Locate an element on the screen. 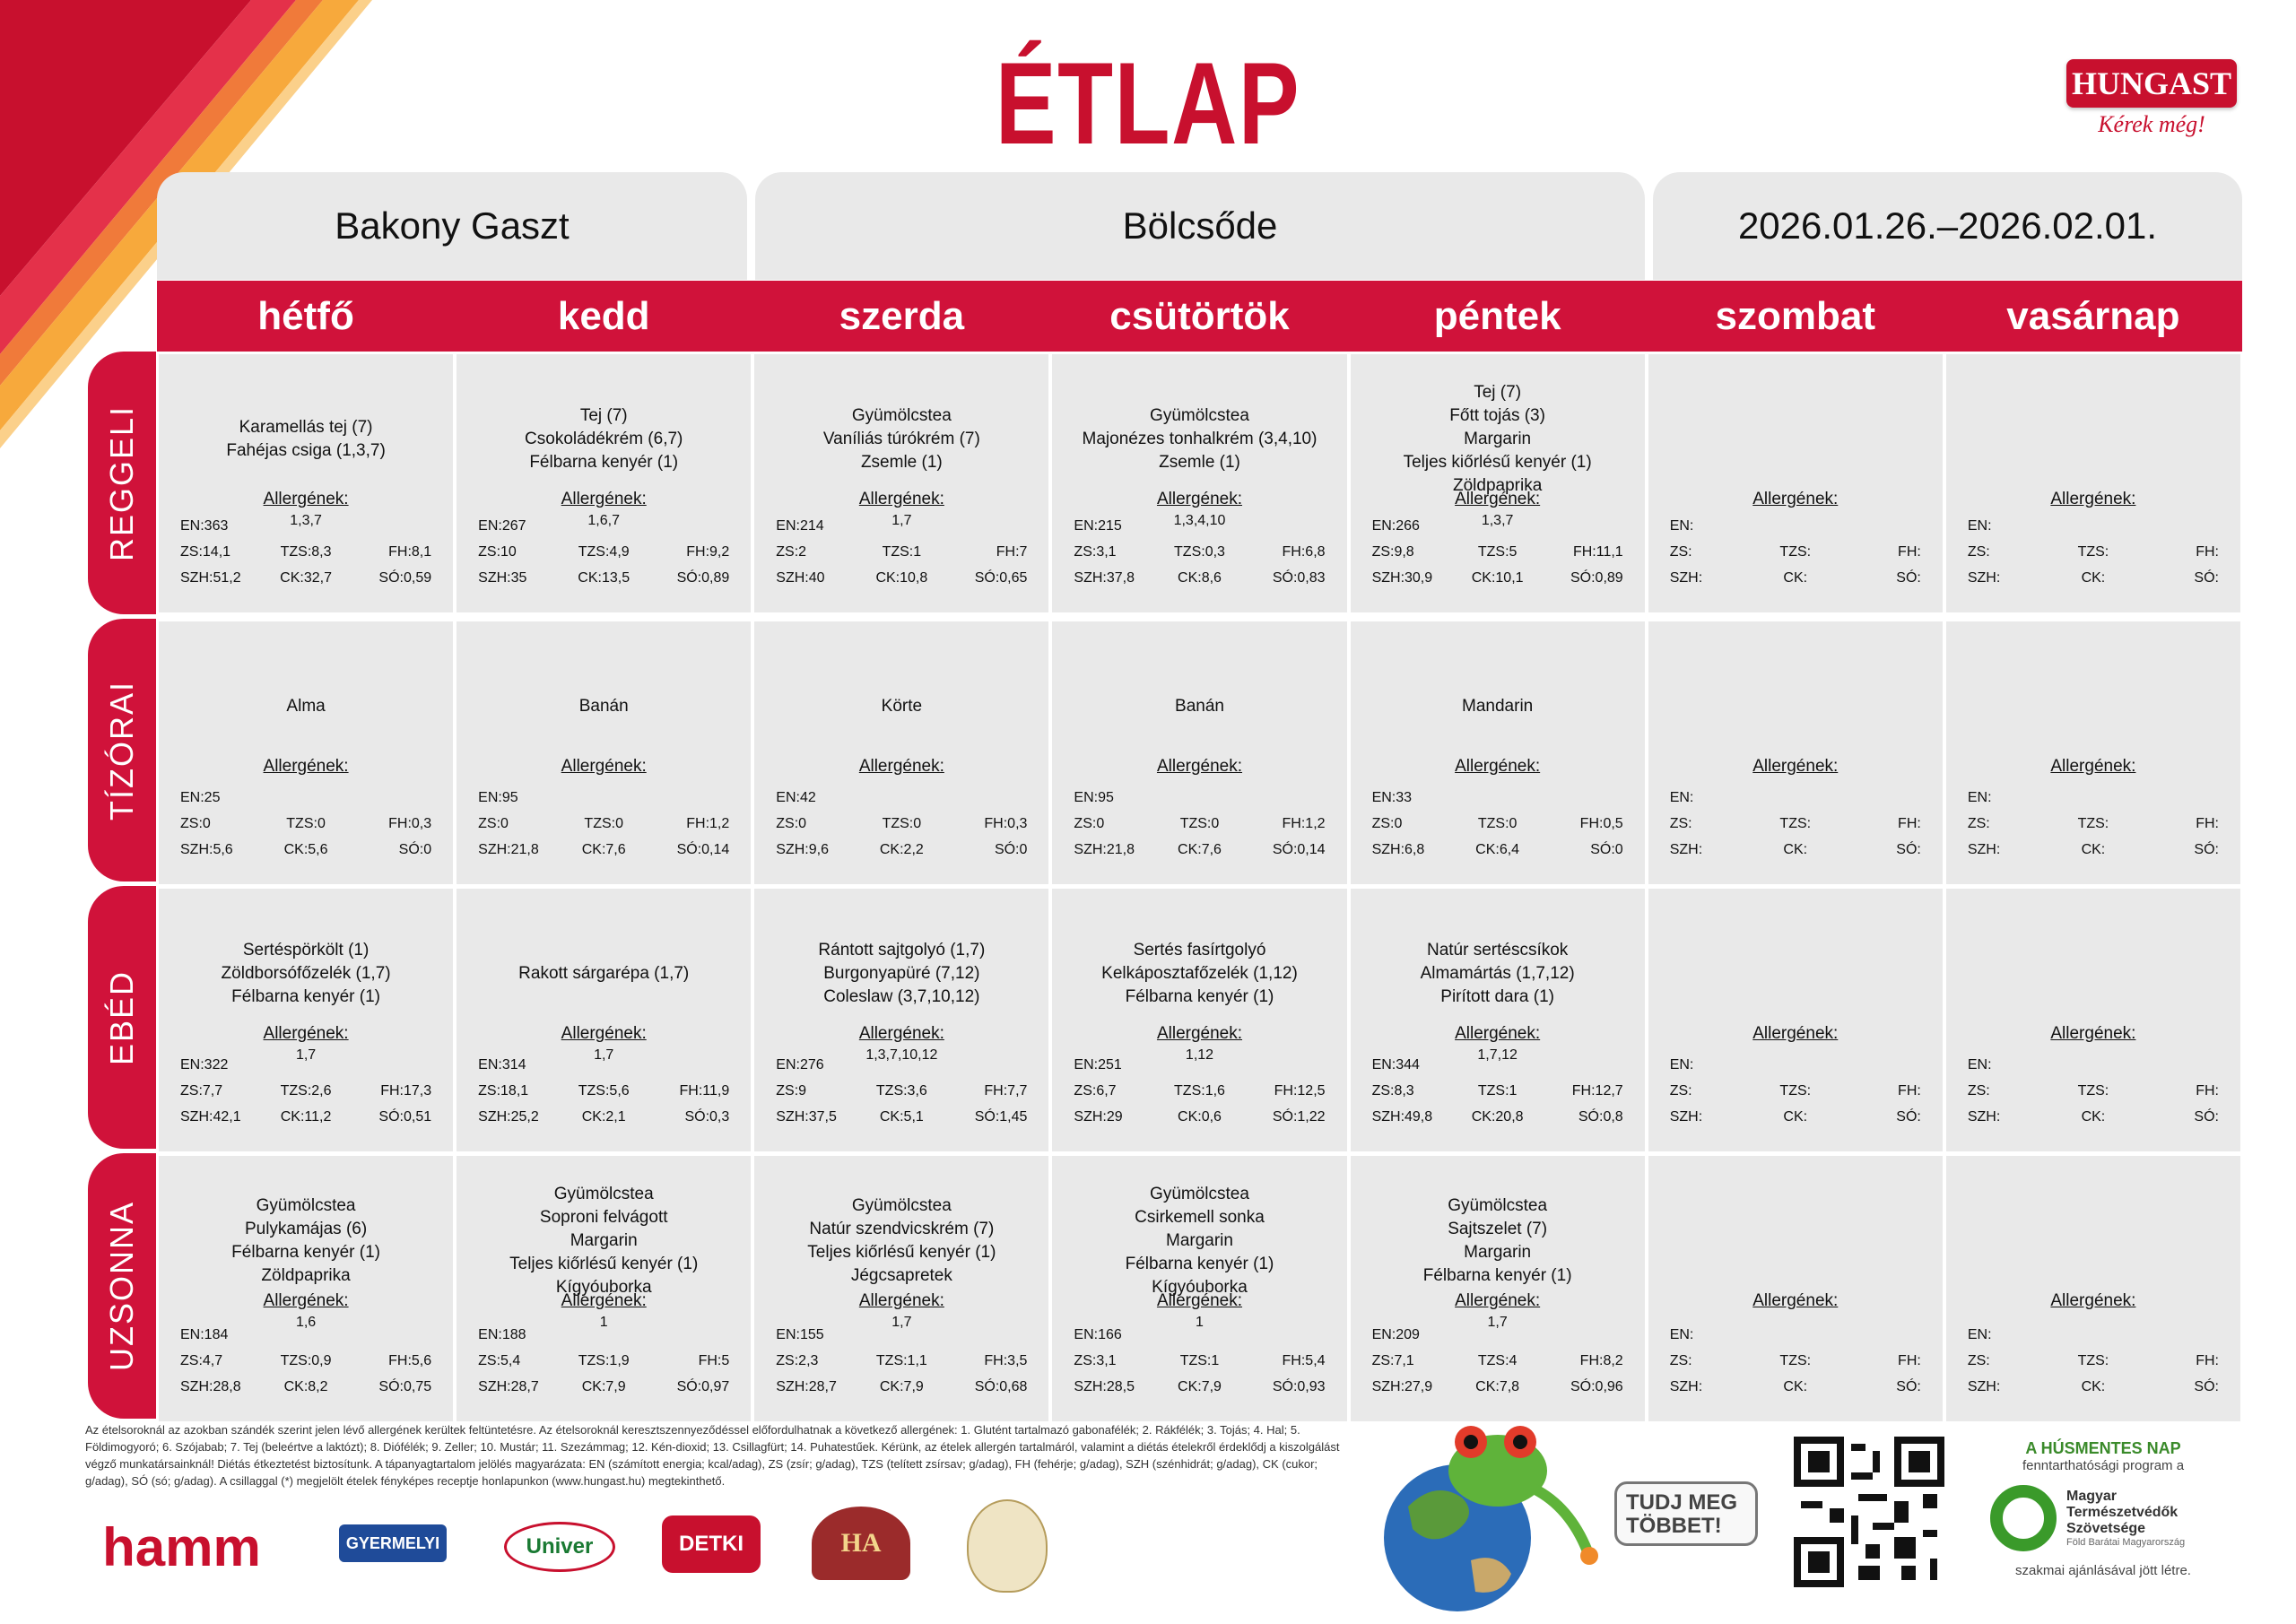 The width and height of the screenshot is (2296, 1624). meal-name: REGGELI is located at coordinates (121, 482).